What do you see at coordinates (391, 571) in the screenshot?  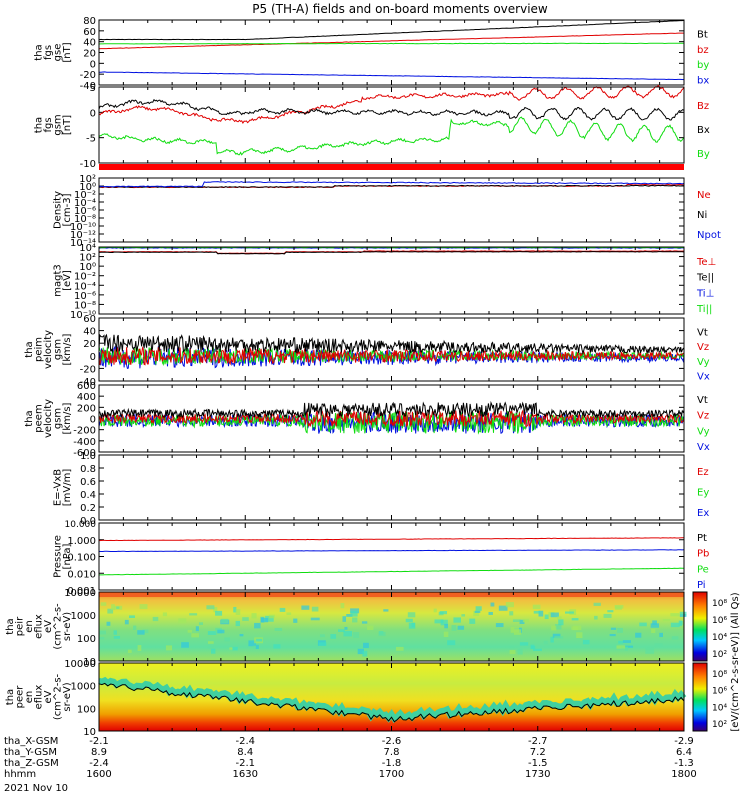 I see `series-Pe` at bounding box center [391, 571].